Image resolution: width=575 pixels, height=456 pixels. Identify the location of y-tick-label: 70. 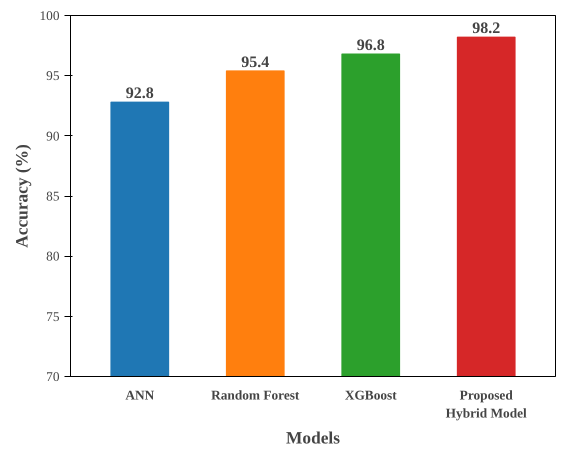
(53, 376).